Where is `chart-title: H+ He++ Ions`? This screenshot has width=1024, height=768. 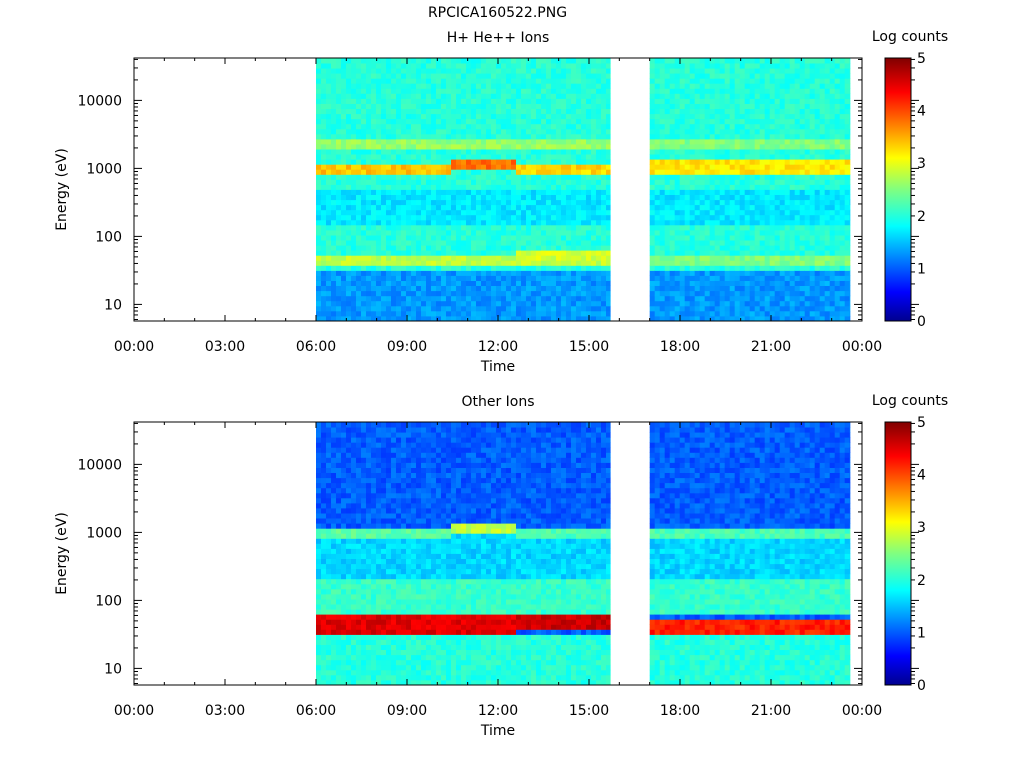
chart-title: H+ He++ Ions is located at coordinates (498, 38).